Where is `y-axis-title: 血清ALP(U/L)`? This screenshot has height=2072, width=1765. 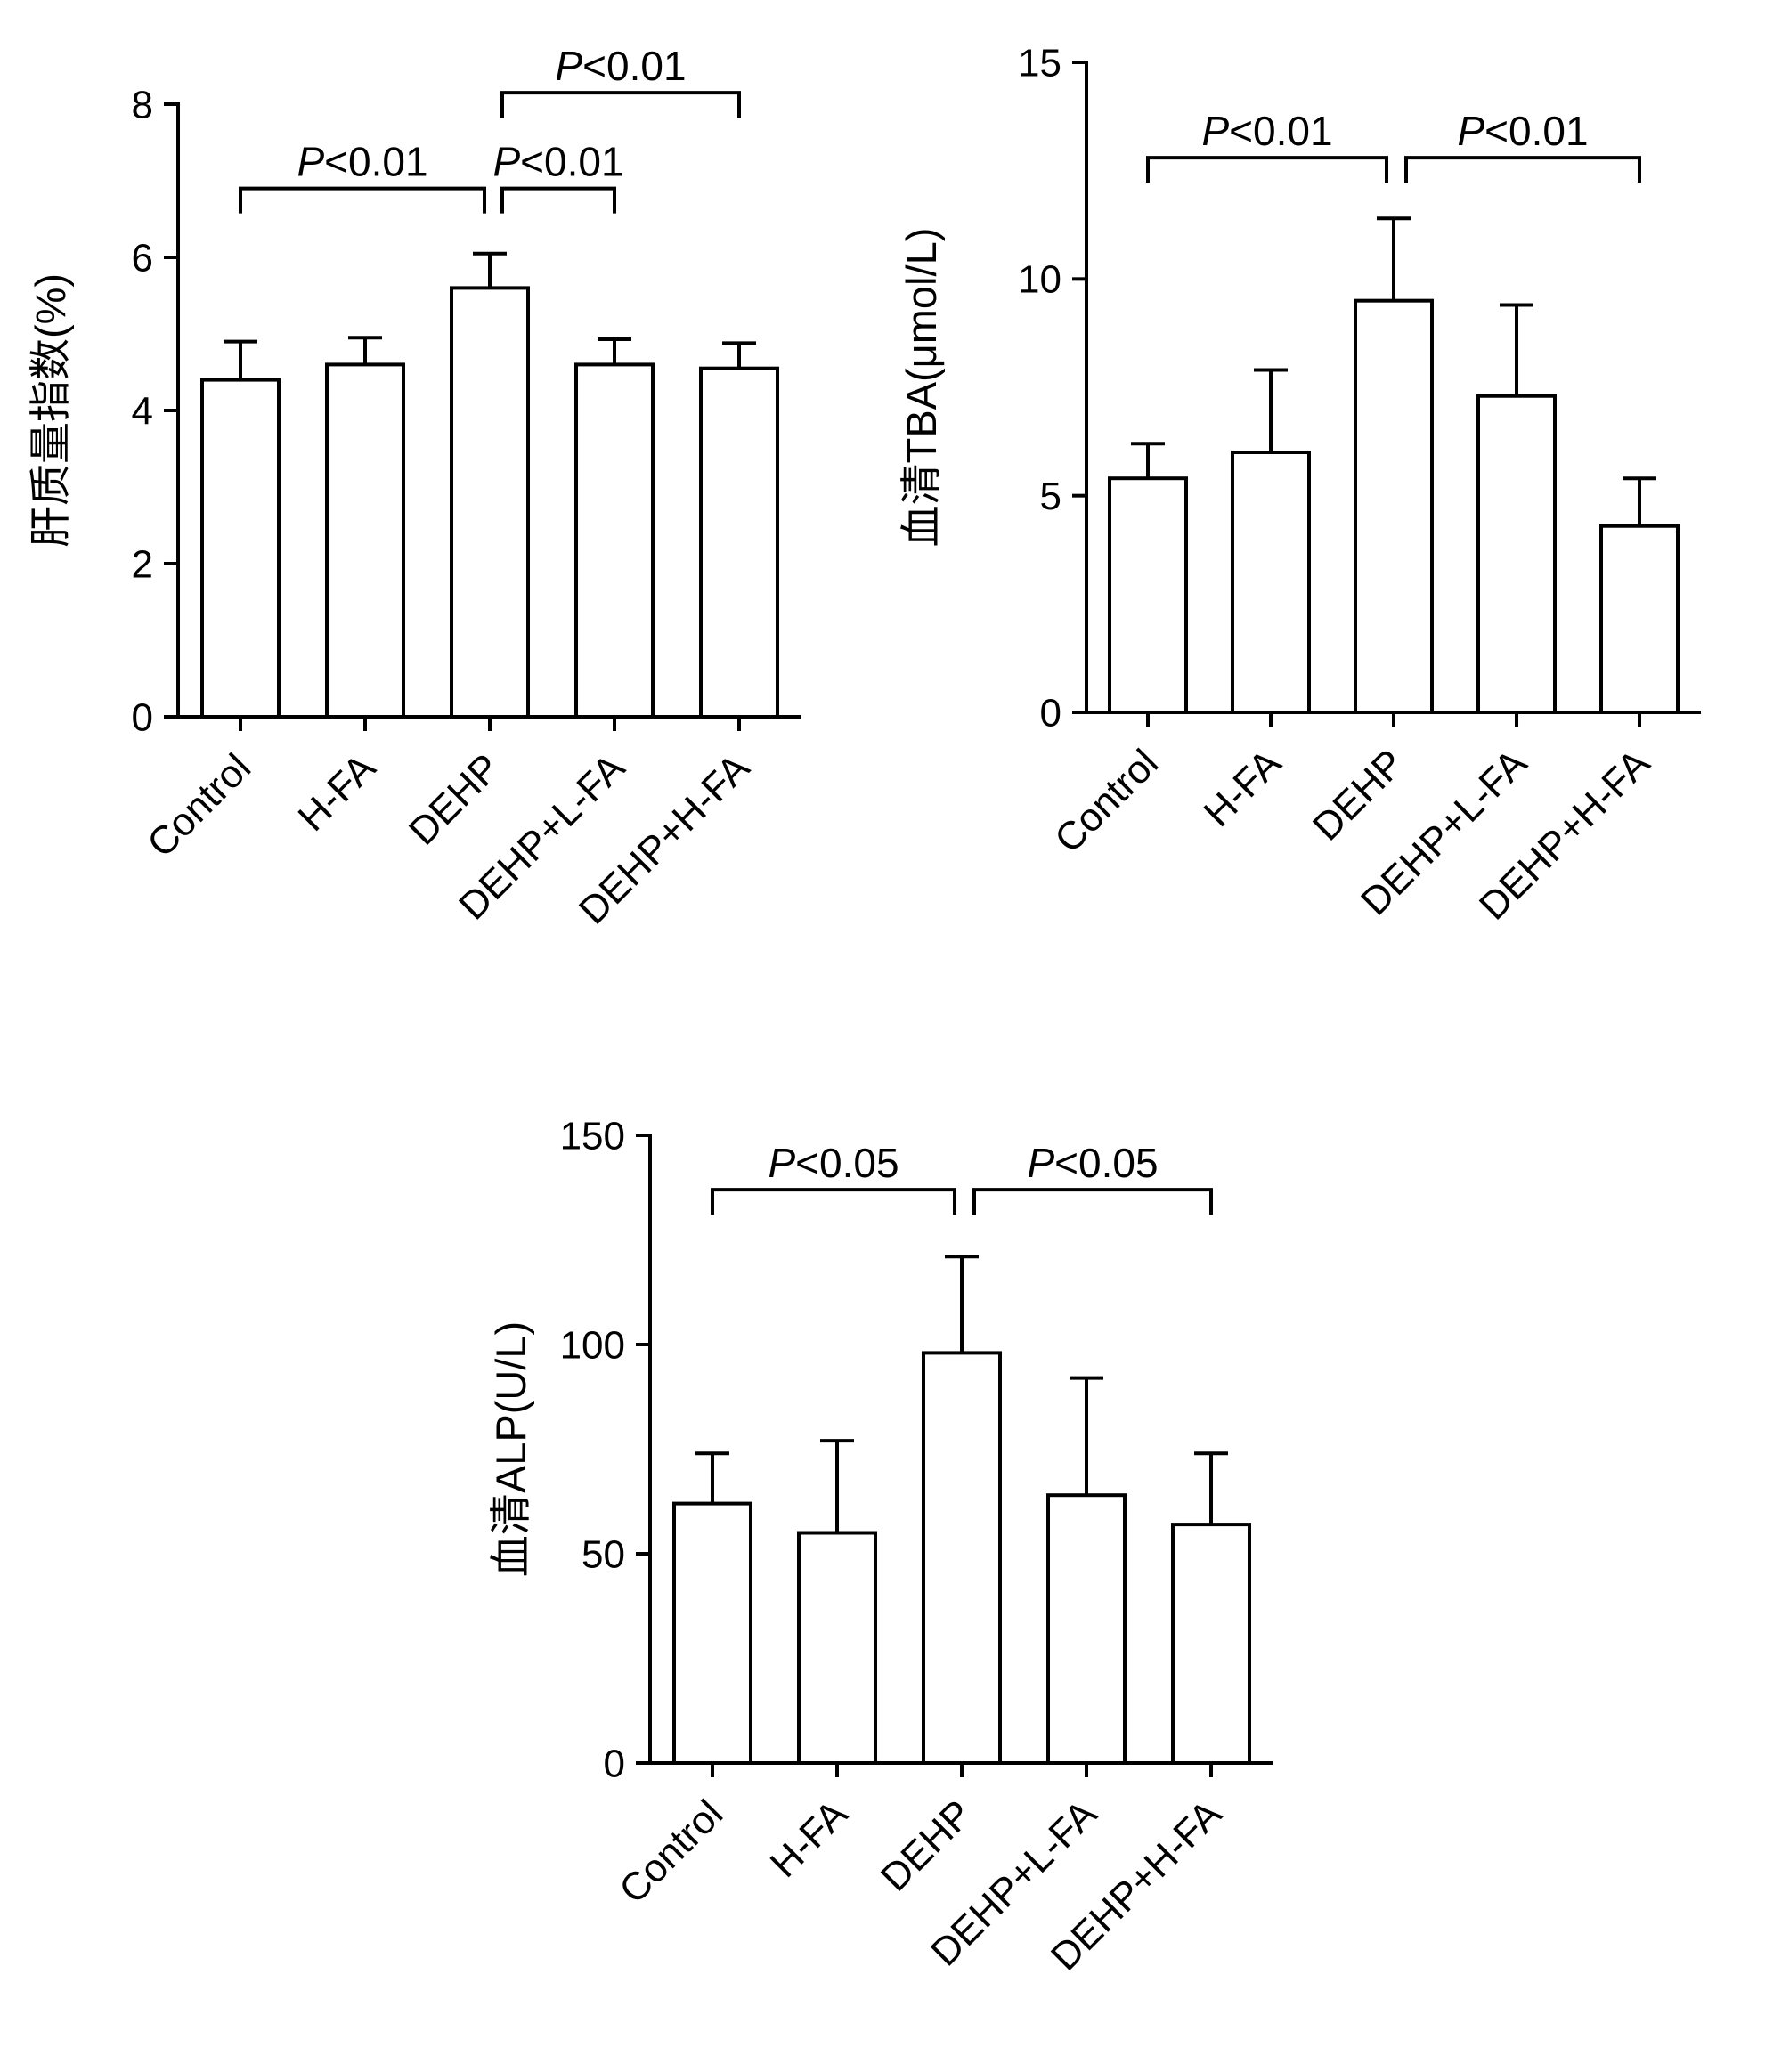
y-axis-title: 血清ALP(U/L) is located at coordinates (510, 1449).